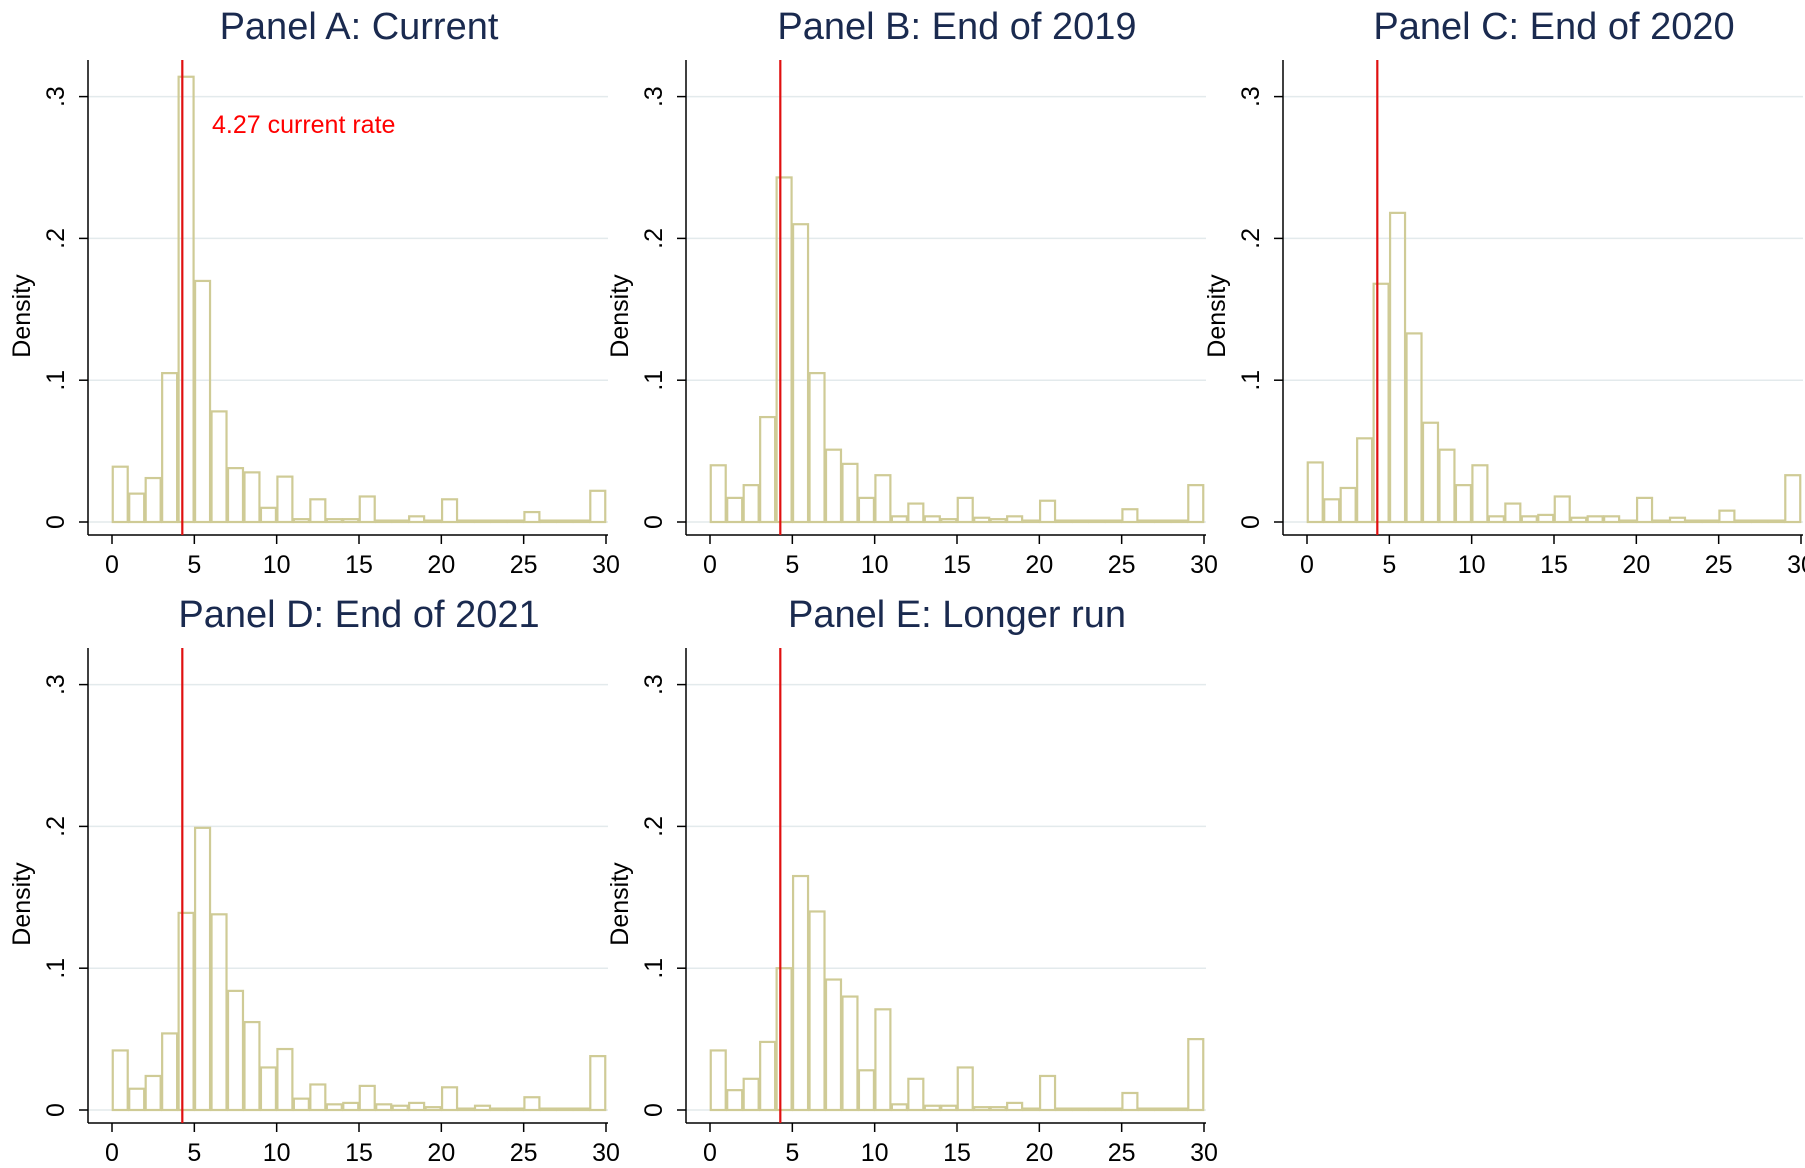 This screenshot has width=1805, height=1168. Describe the element at coordinates (56, 826) in the screenshot. I see `y-tick-label: .2` at that location.